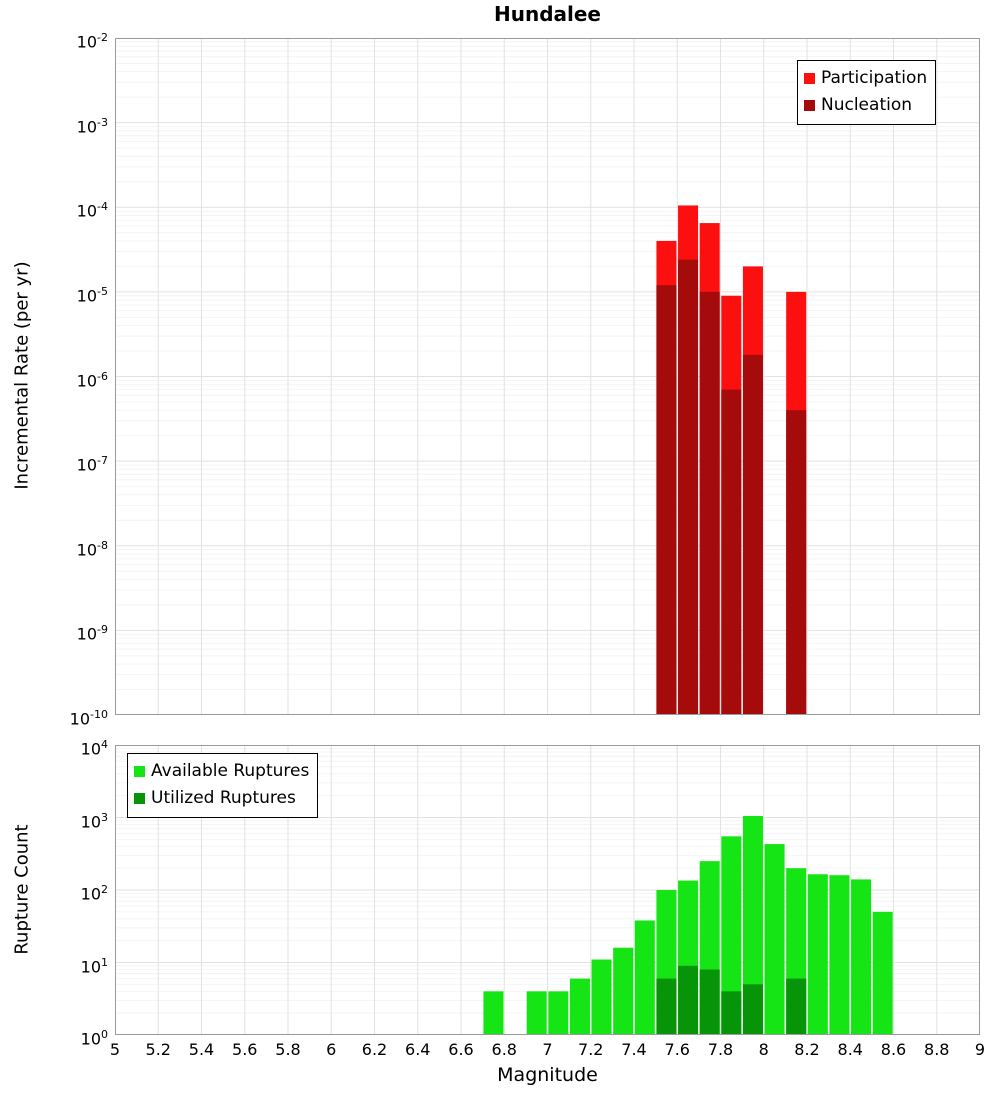  What do you see at coordinates (893, 1049) in the screenshot?
I see `x-tick-label: 8.6` at bounding box center [893, 1049].